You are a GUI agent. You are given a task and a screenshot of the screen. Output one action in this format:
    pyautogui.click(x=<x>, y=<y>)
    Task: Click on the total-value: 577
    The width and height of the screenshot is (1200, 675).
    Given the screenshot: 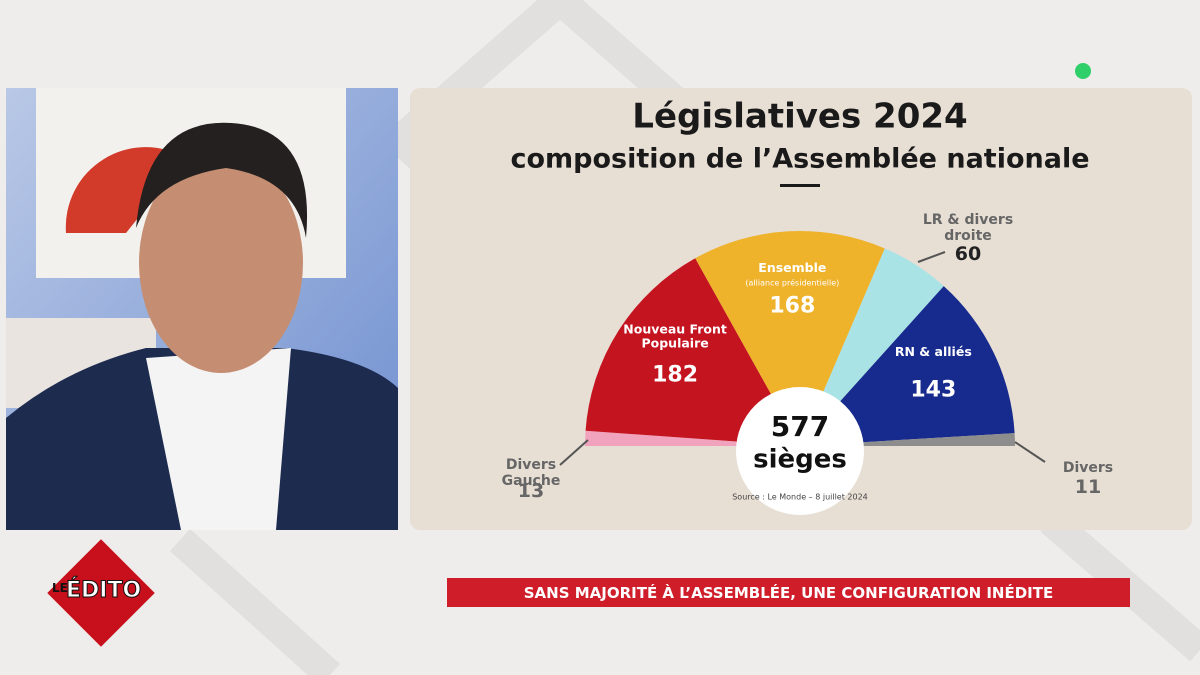 What is the action you would take?
    pyautogui.click(x=800, y=426)
    